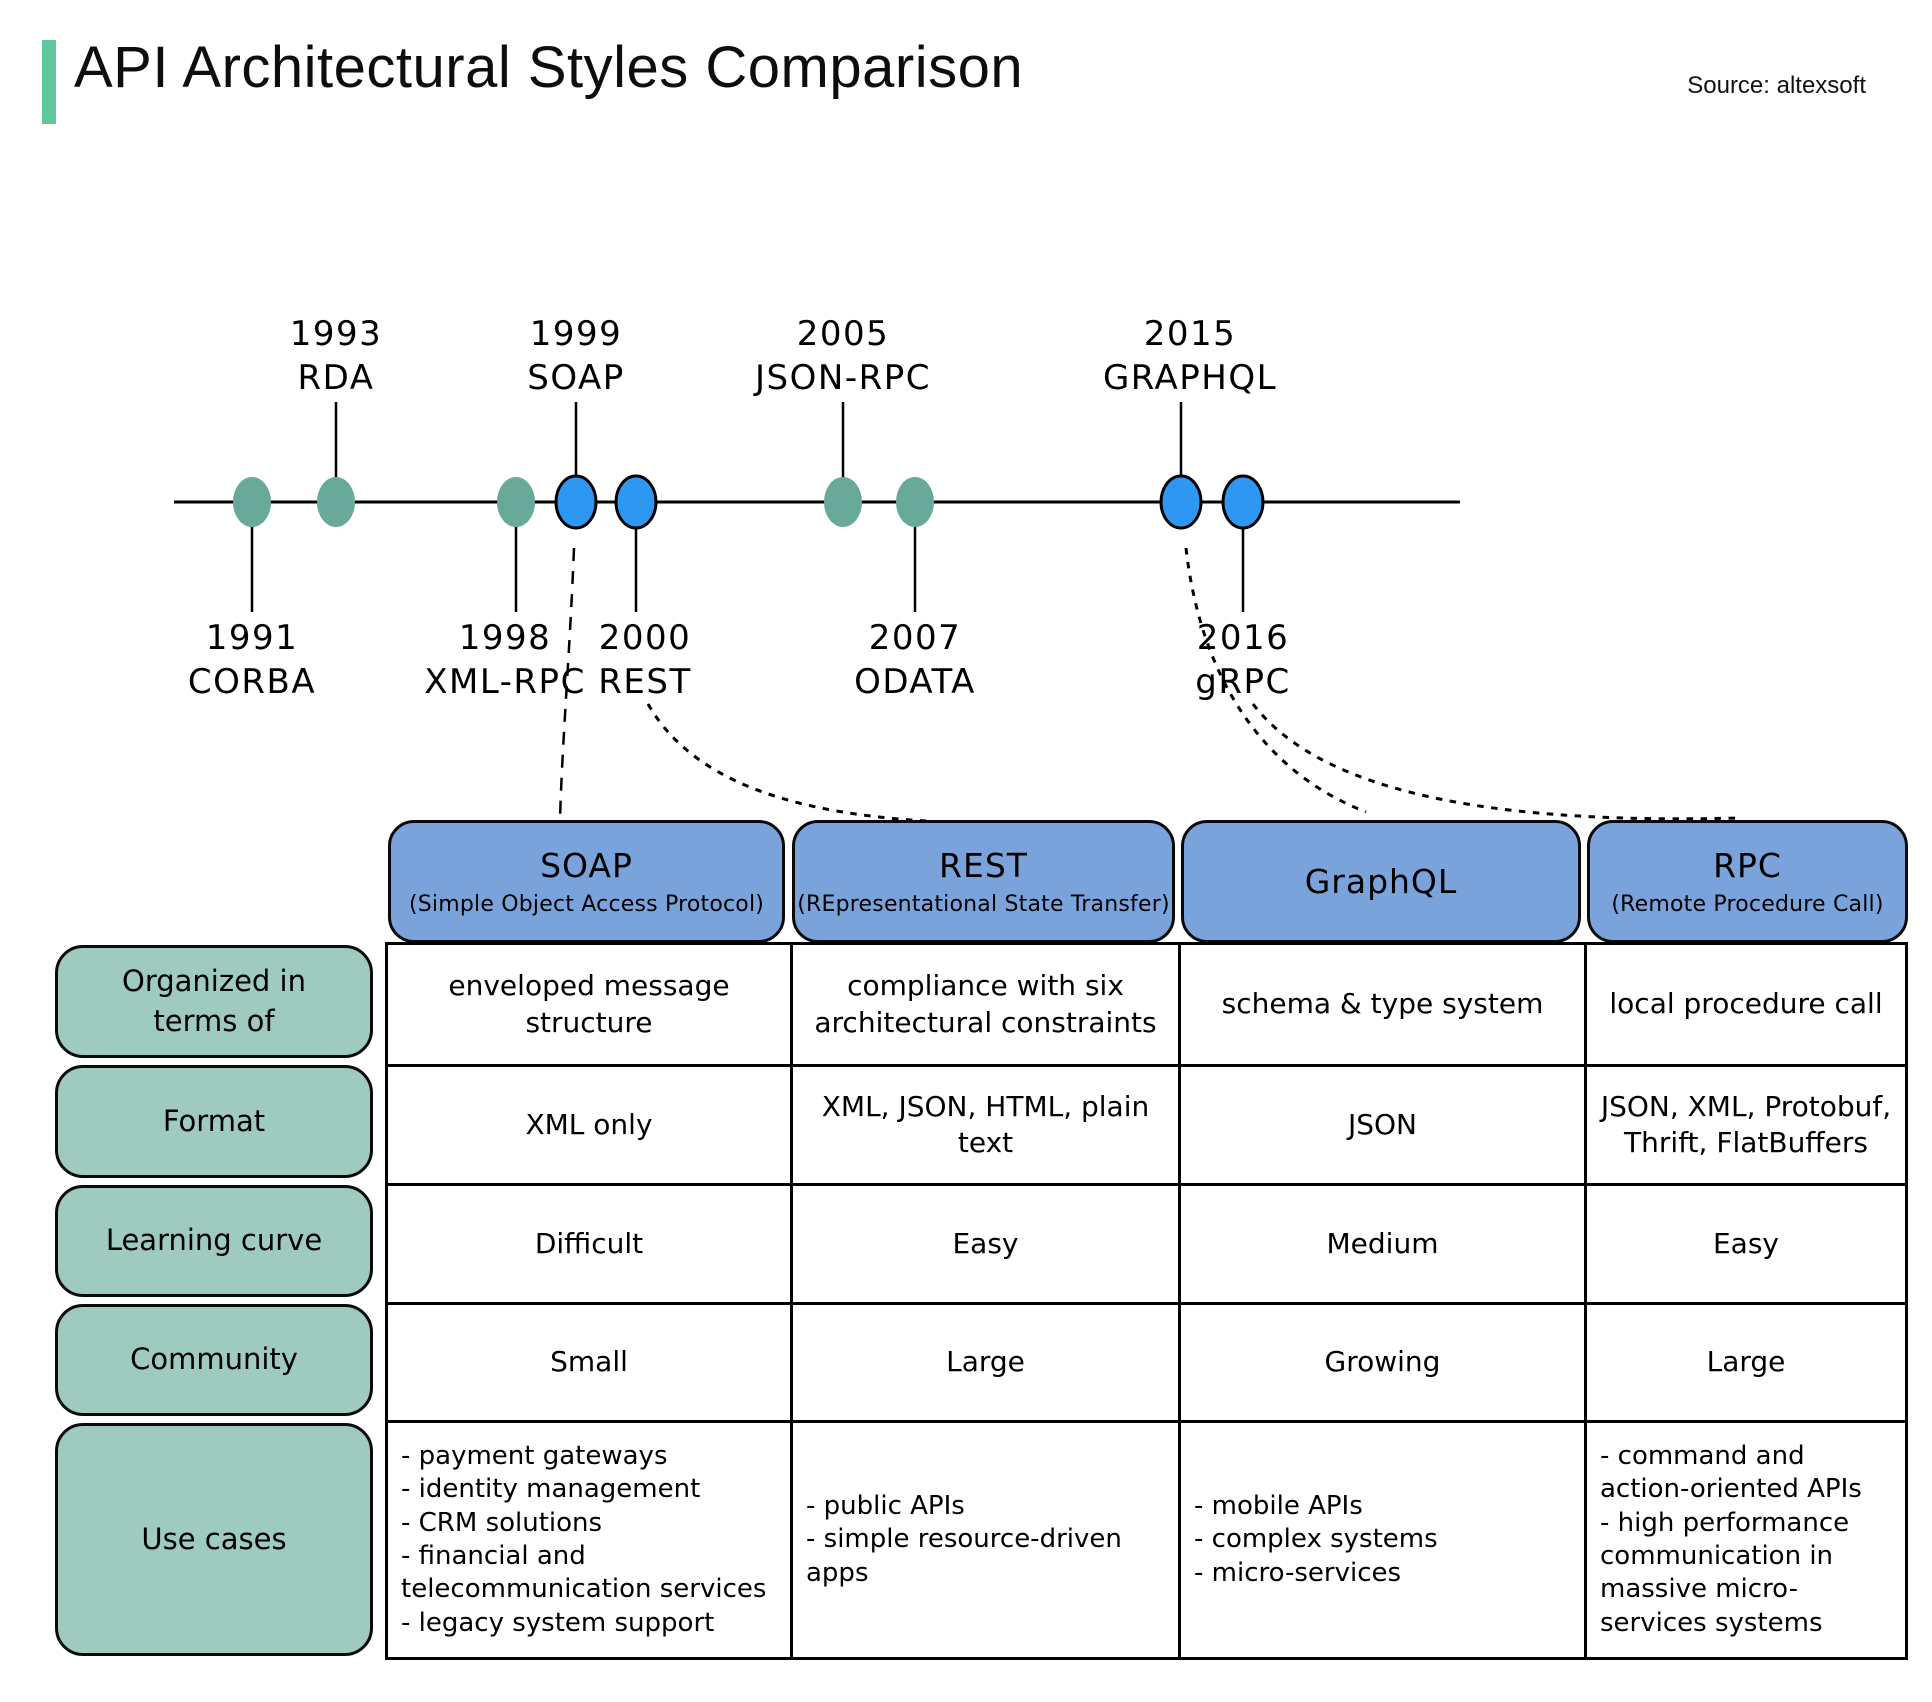 The image size is (1932, 1702). Describe the element at coordinates (1298, 1572) in the screenshot. I see `use-case-item: - micro-services` at that location.